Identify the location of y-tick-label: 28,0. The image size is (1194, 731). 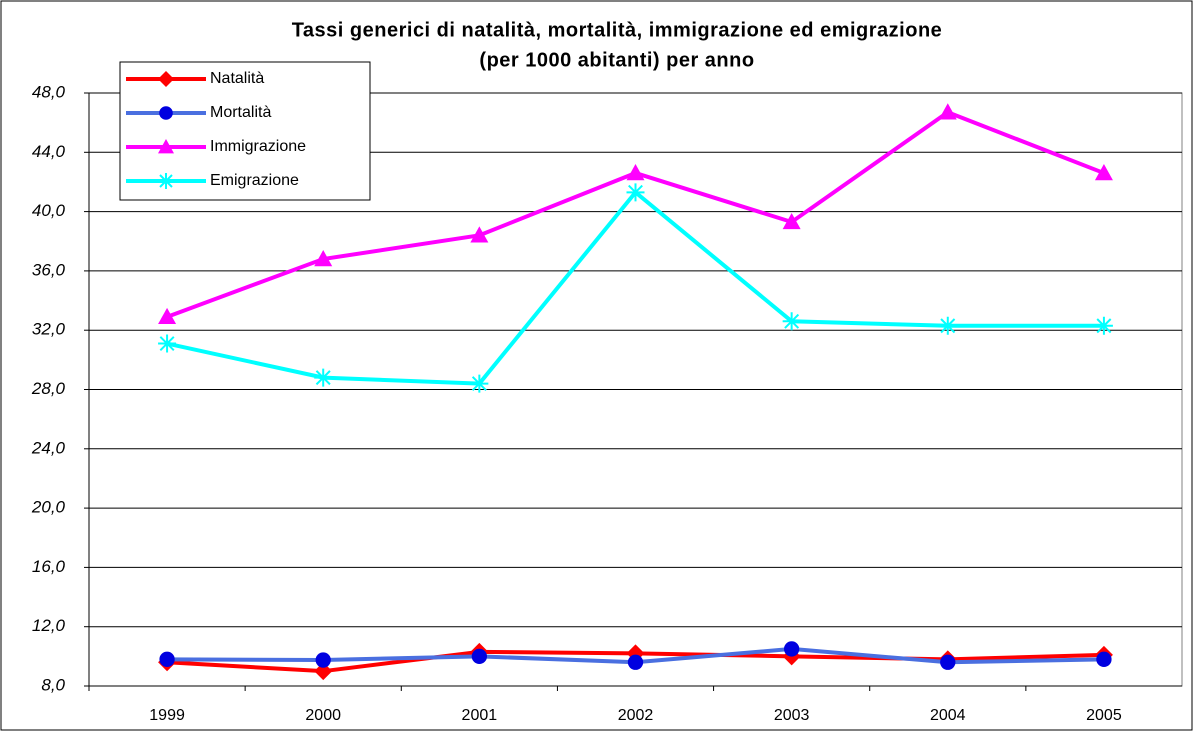
(48, 388).